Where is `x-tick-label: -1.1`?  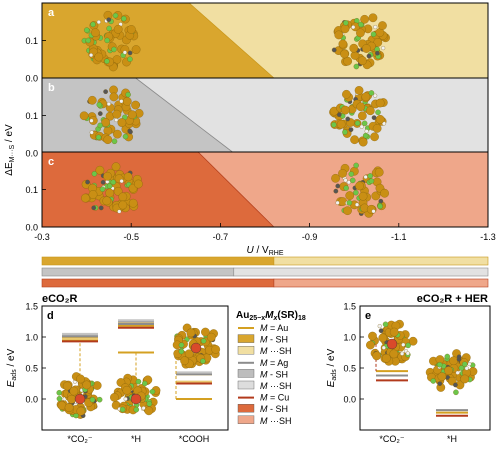 x-tick-label: -1.1 is located at coordinates (399, 237).